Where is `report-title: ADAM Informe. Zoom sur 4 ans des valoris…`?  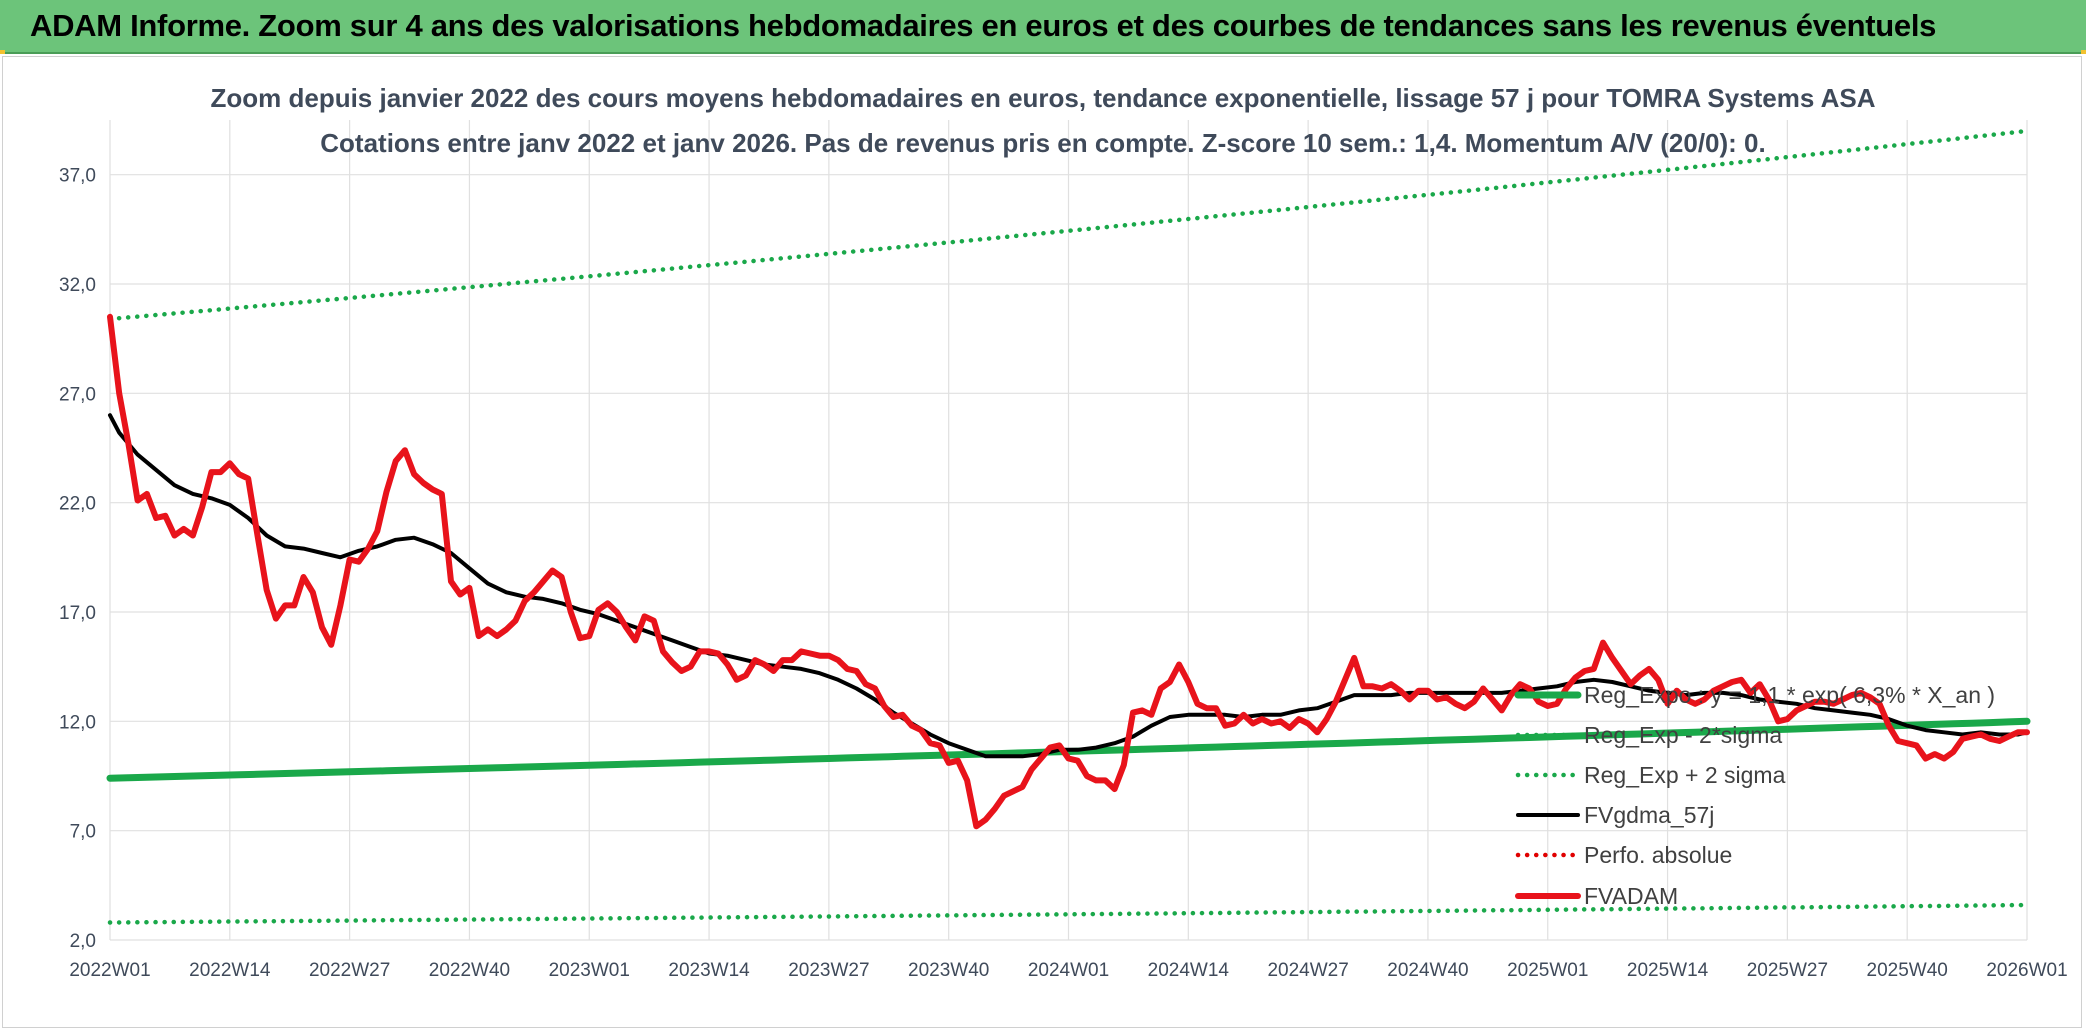 report-title: ADAM Informe. Zoom sur 4 ans des valoris… is located at coordinates (983, 25).